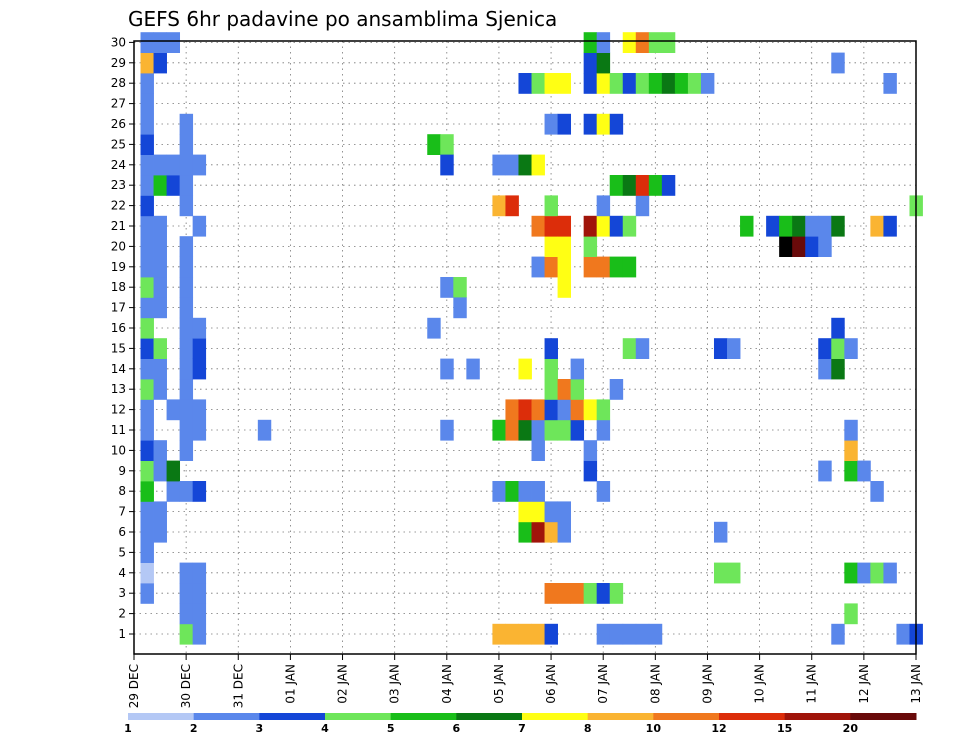 The image size is (960, 742). Describe the element at coordinates (122, 491) in the screenshot. I see `y-tick-label: 8` at that location.